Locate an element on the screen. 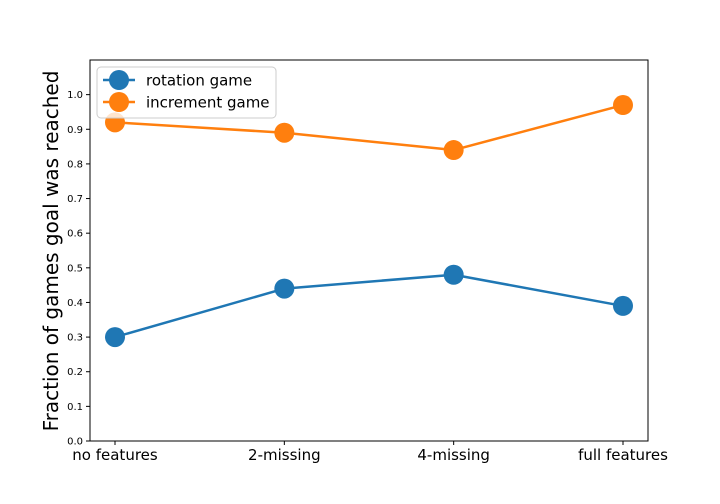  y-tick-label: 0.1 is located at coordinates (75, 407).